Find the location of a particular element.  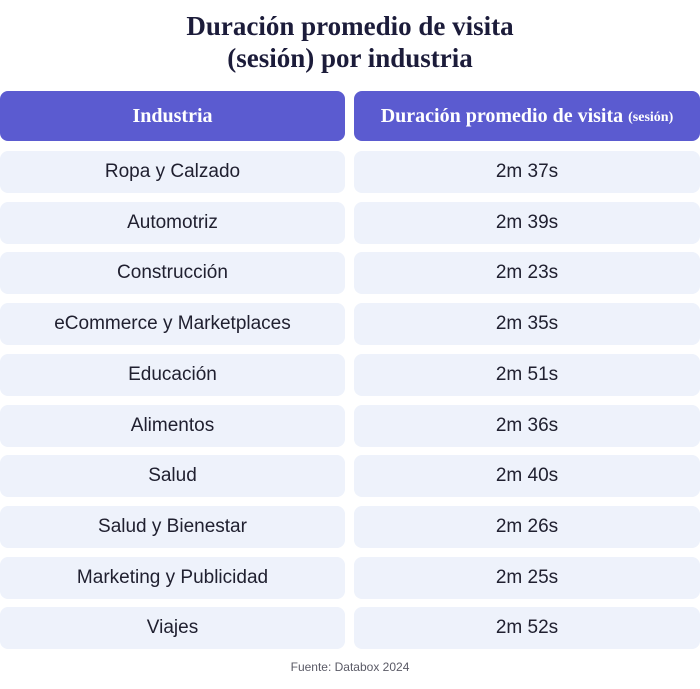

table-row: Ropa y Calzado 2m 37s is located at coordinates (350, 172).